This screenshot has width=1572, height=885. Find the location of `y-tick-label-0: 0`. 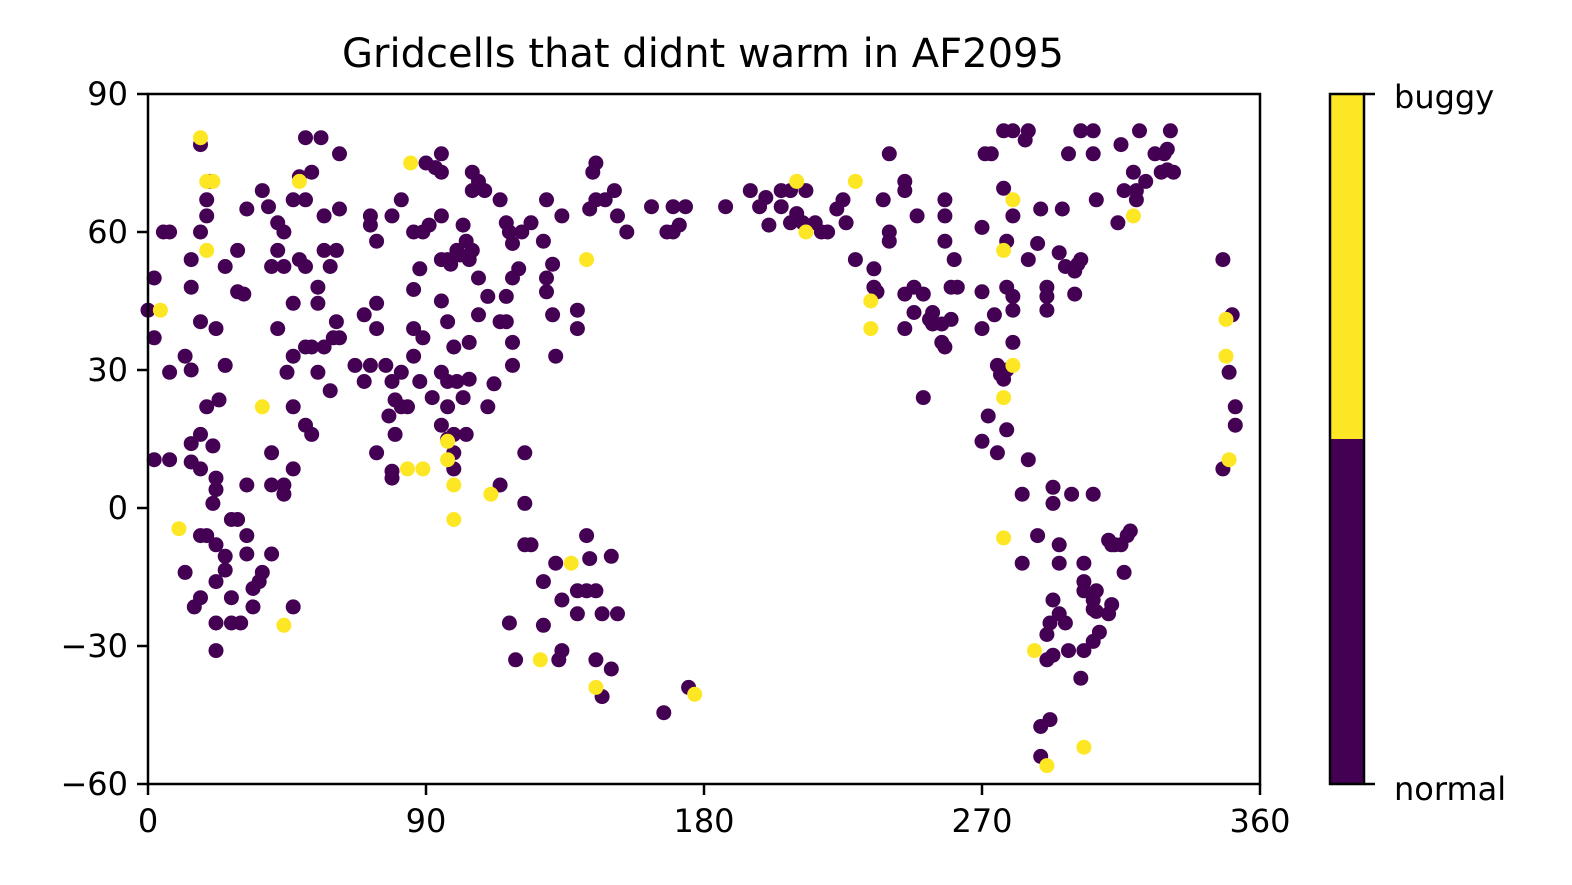

y-tick-label-0: 0 is located at coordinates (118, 508).